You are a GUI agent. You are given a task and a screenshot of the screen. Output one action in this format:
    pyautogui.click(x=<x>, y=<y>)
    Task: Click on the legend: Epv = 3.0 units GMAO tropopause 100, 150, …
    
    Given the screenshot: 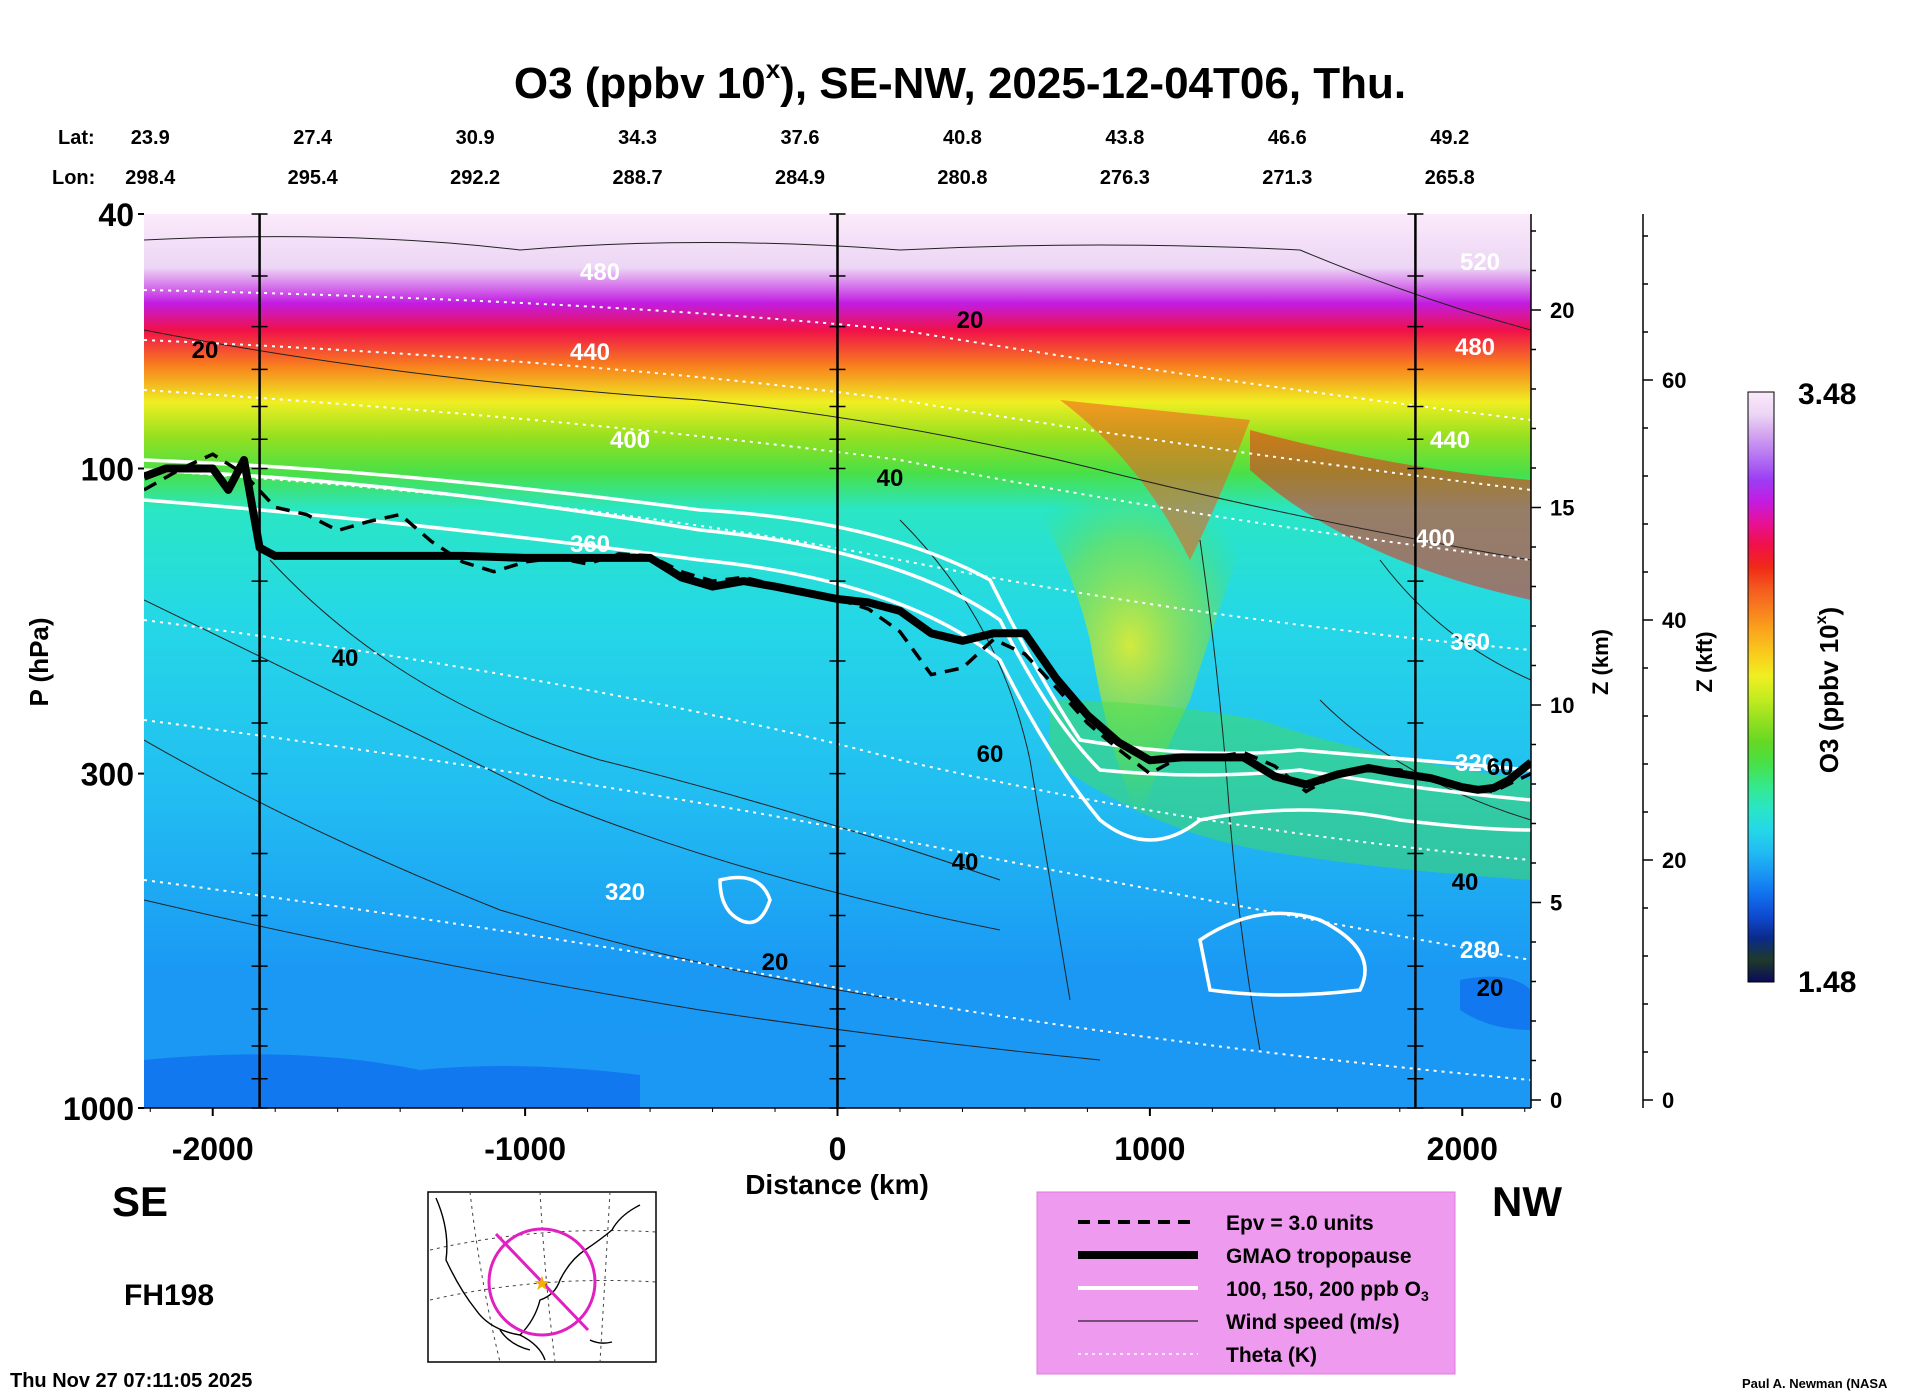 What is the action you would take?
    pyautogui.click(x=1246, y=1283)
    